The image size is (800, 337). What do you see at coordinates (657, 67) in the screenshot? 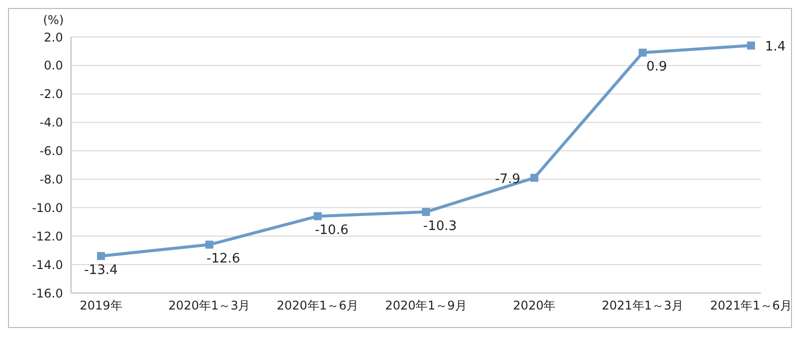
I see `data-label: 0.9` at bounding box center [657, 67].